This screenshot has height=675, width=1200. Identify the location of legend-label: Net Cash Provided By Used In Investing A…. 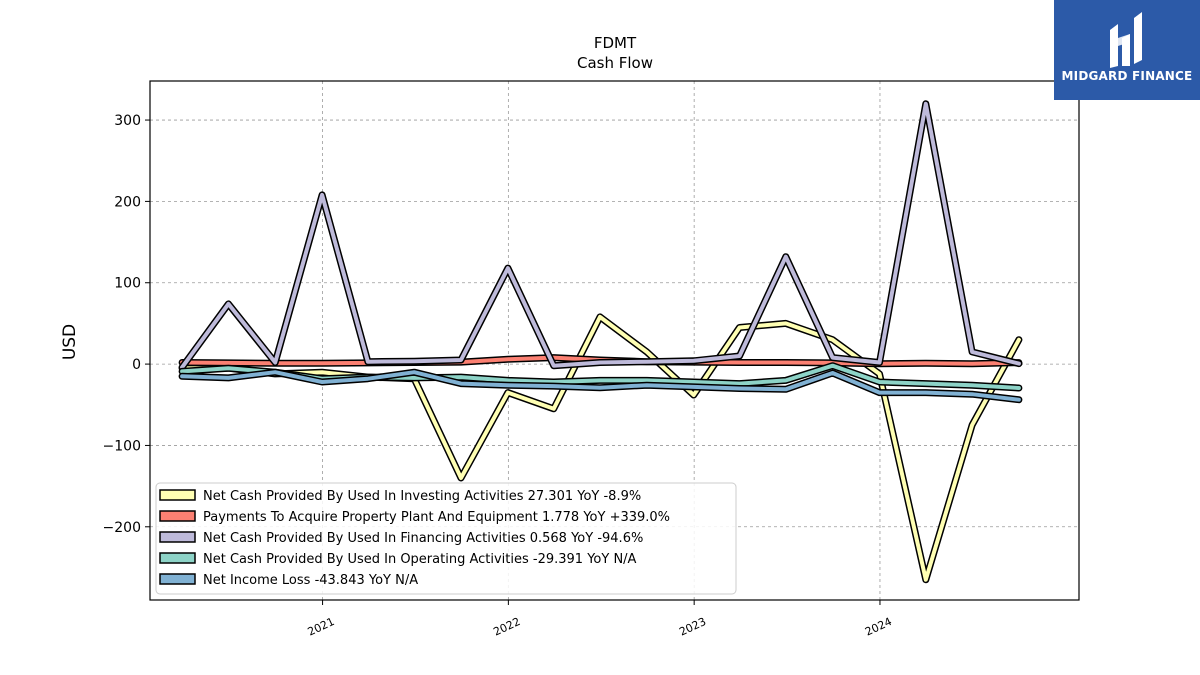
(422, 496).